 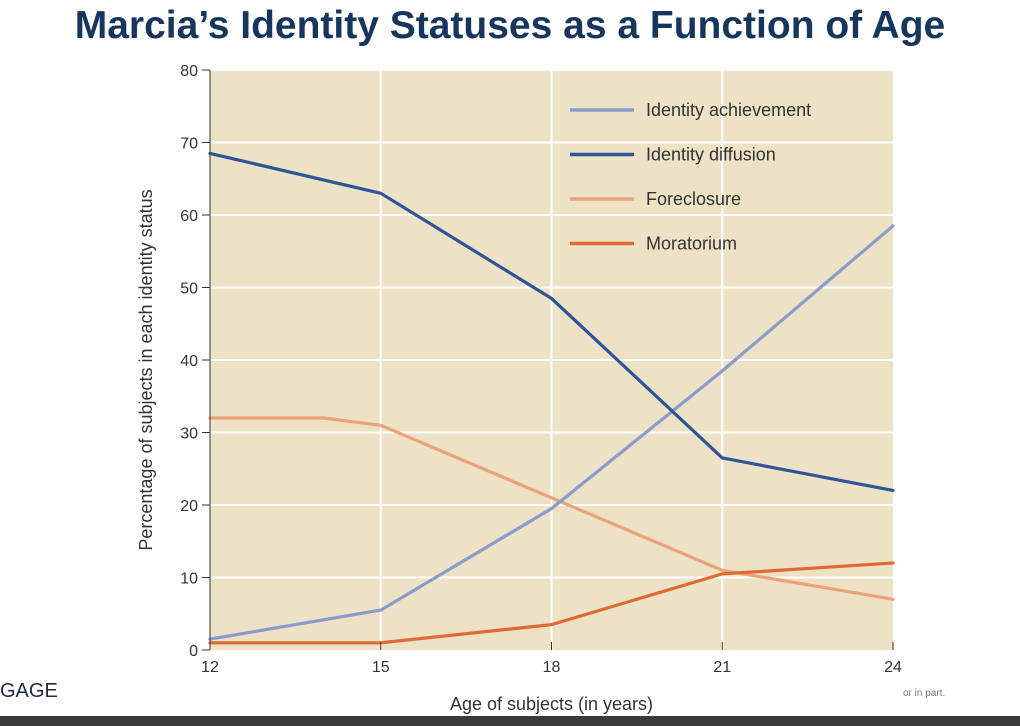 What do you see at coordinates (189, 289) in the screenshot?
I see `y-tick-label: 50` at bounding box center [189, 289].